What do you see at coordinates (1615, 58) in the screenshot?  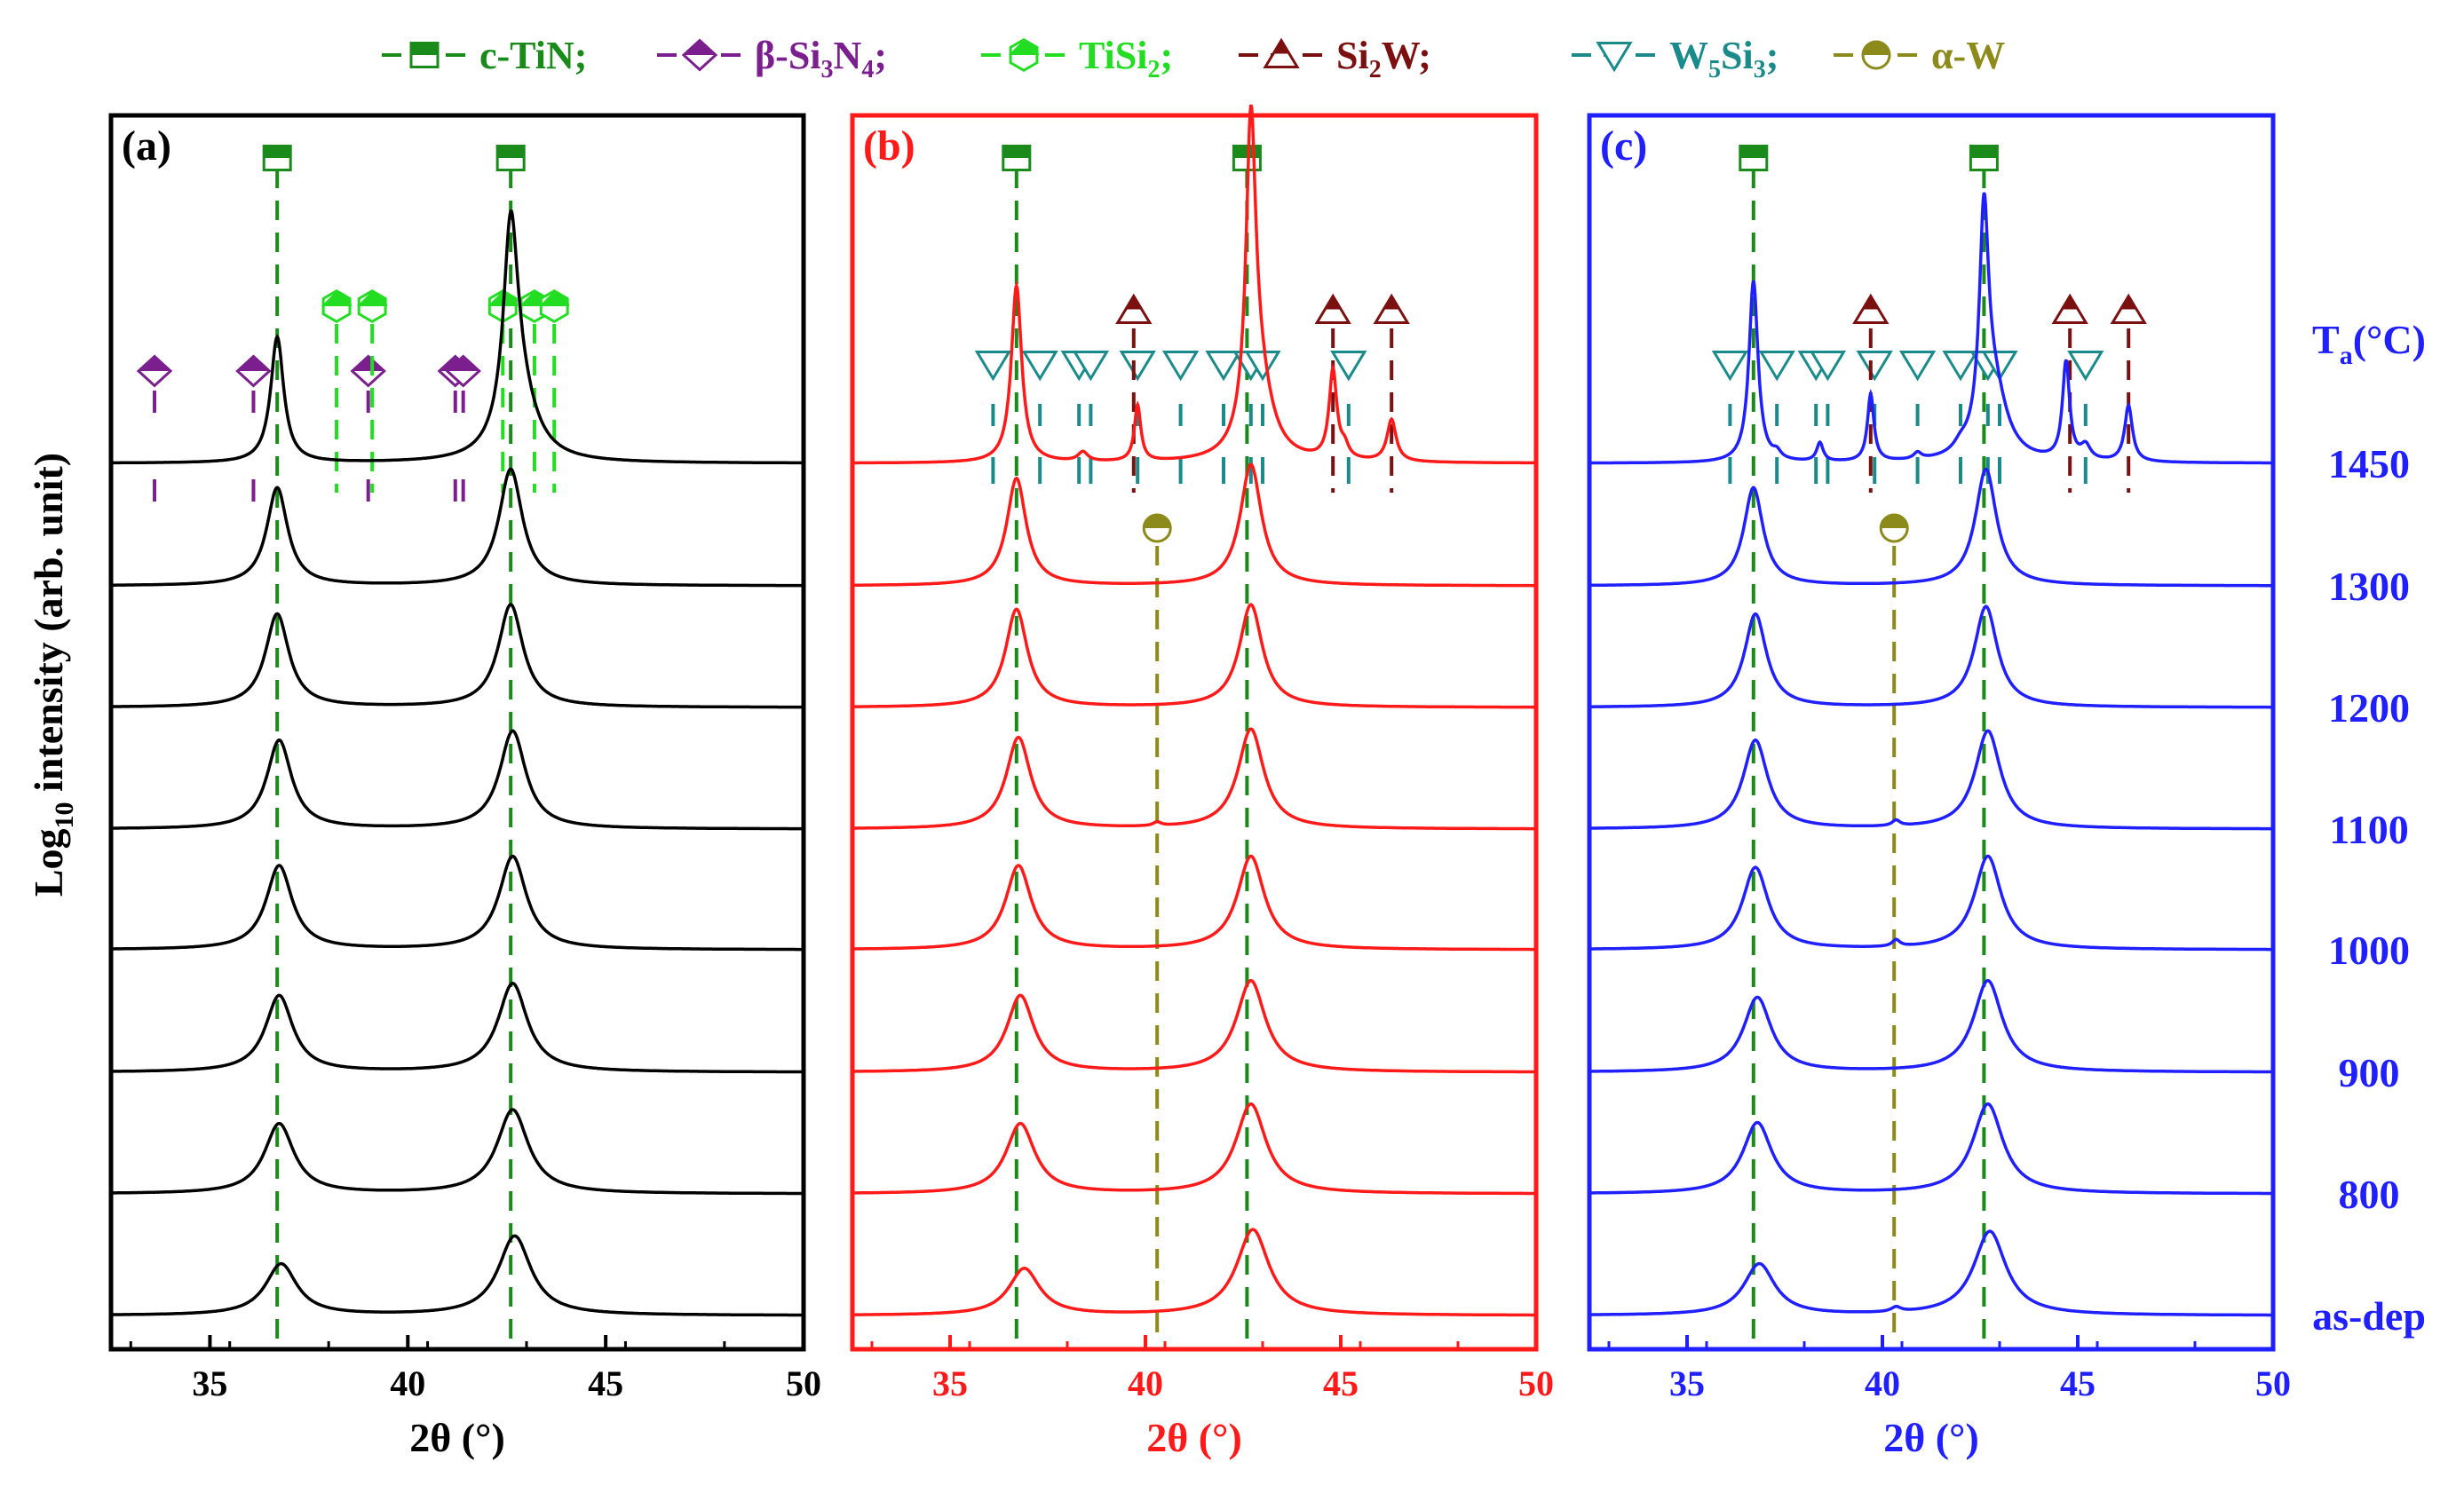 I see `legend-marker-w5si3-icon` at bounding box center [1615, 58].